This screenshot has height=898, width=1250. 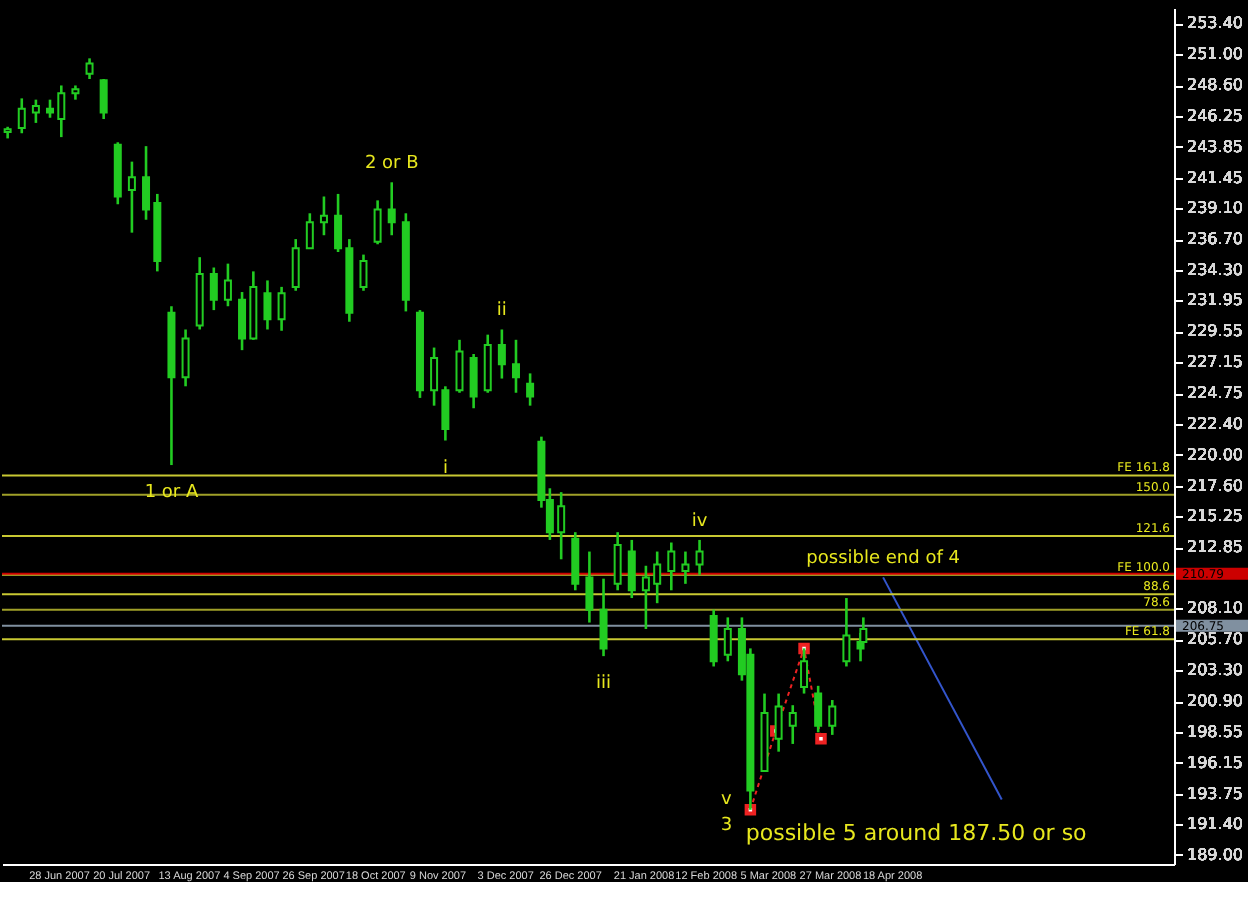 I want to click on y-tick-label: 193.75, so click(x=1215, y=793).